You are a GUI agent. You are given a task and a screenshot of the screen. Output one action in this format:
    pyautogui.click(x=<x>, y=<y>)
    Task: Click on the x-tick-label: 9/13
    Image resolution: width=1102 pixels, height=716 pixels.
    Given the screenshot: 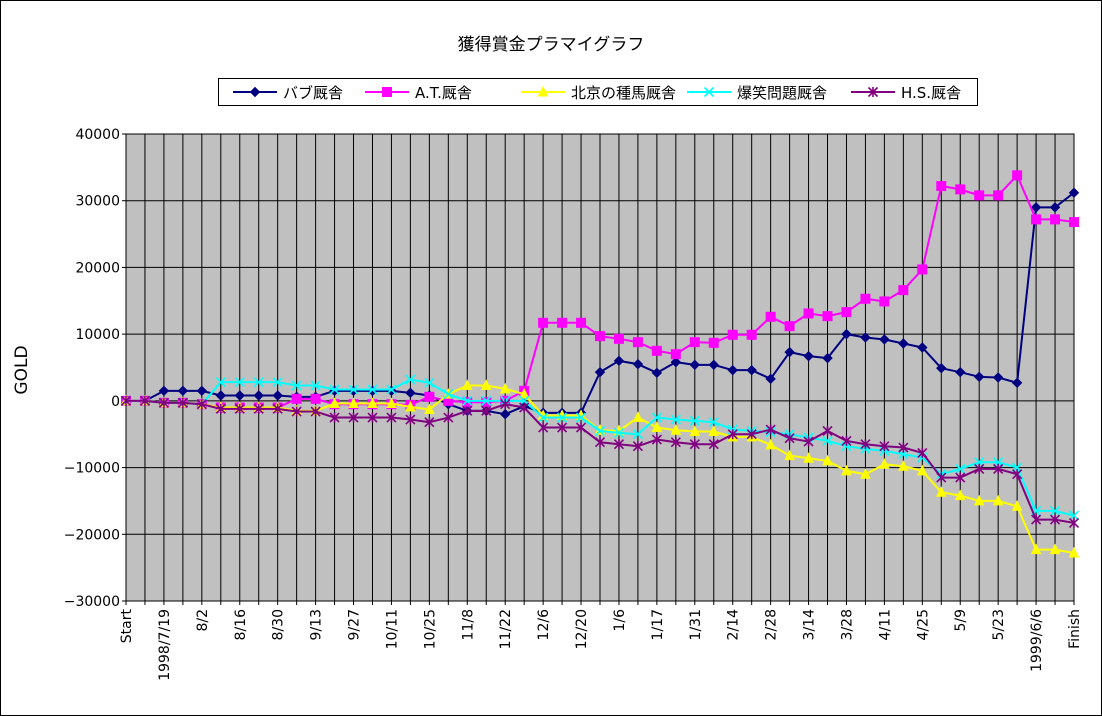 What is the action you would take?
    pyautogui.click(x=317, y=624)
    